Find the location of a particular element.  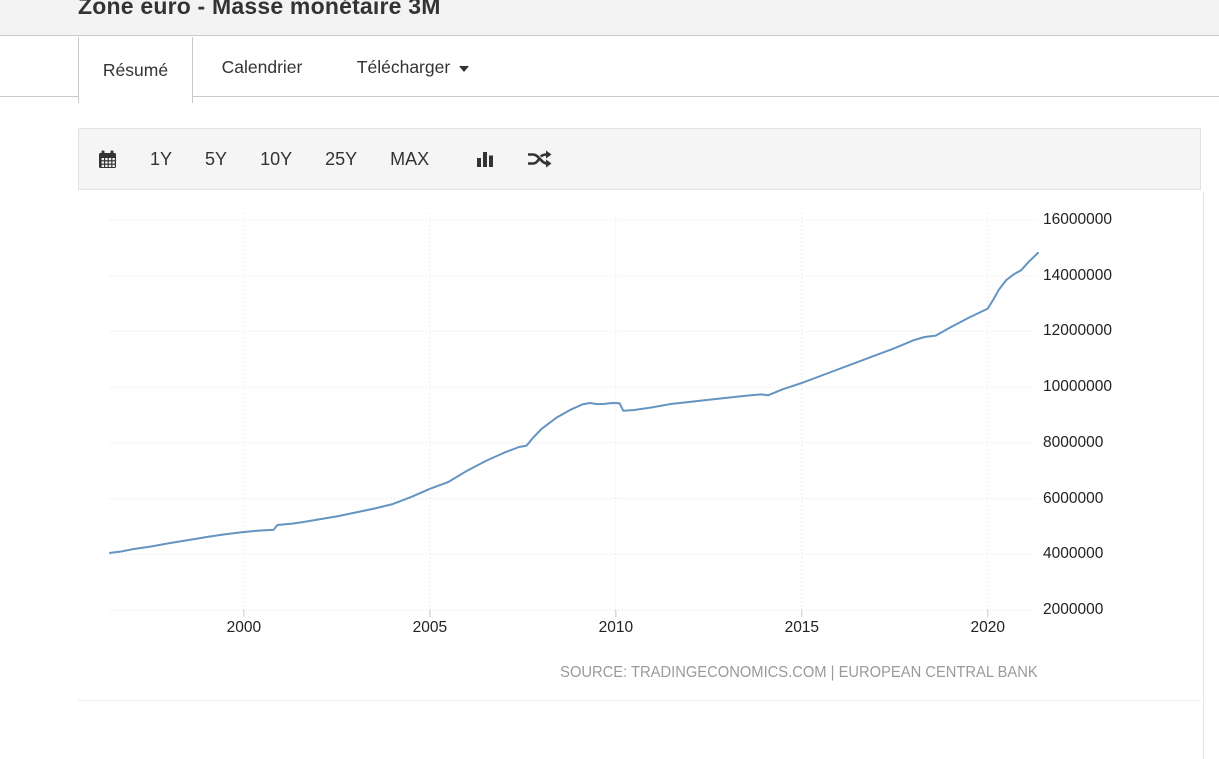

y-axis-label: 16000000 is located at coordinates (1077, 219).